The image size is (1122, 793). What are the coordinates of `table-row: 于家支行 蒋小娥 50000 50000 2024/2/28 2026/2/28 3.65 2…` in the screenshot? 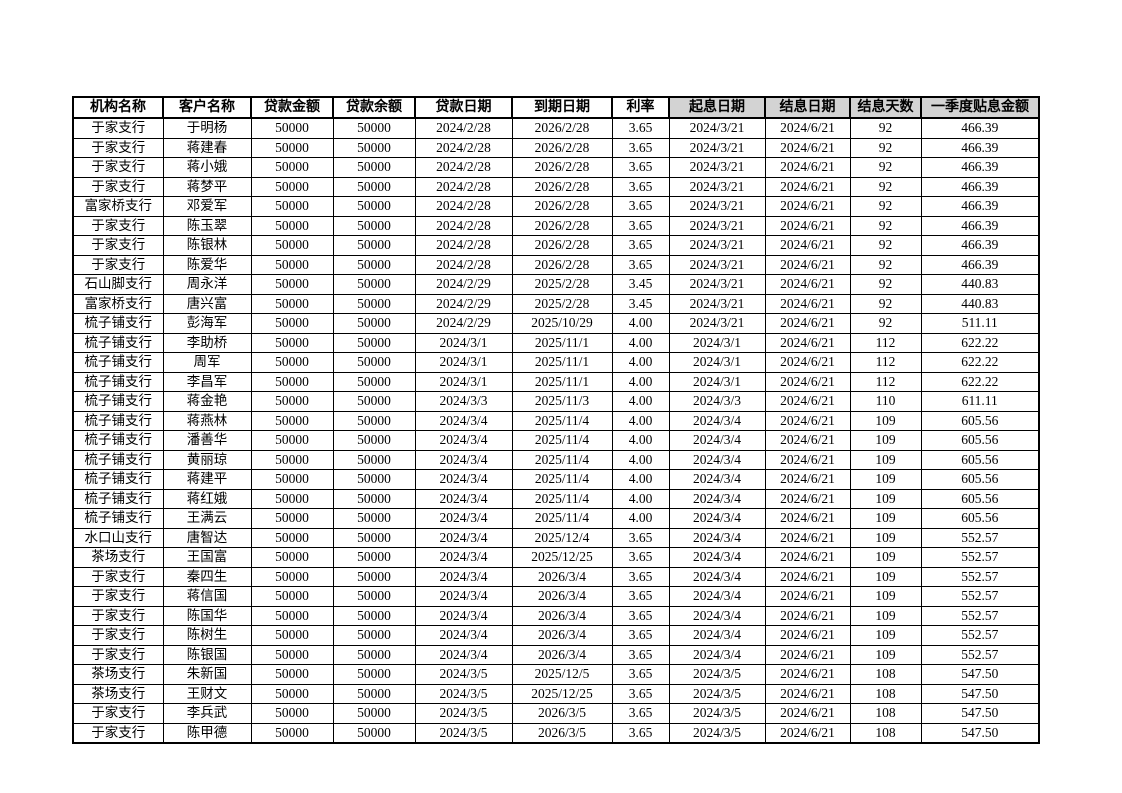 It's located at (556, 167).